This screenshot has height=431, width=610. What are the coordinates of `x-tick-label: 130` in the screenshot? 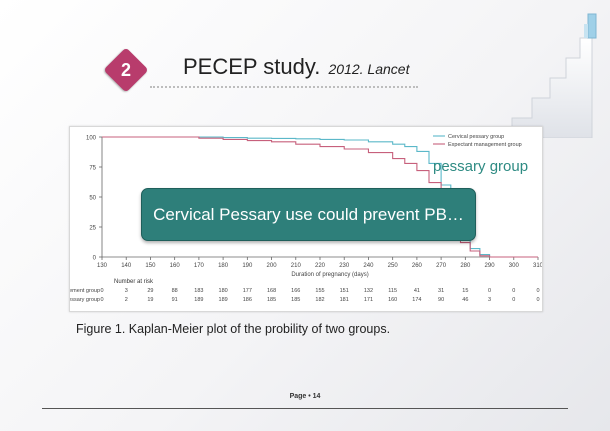 It's located at (102, 266).